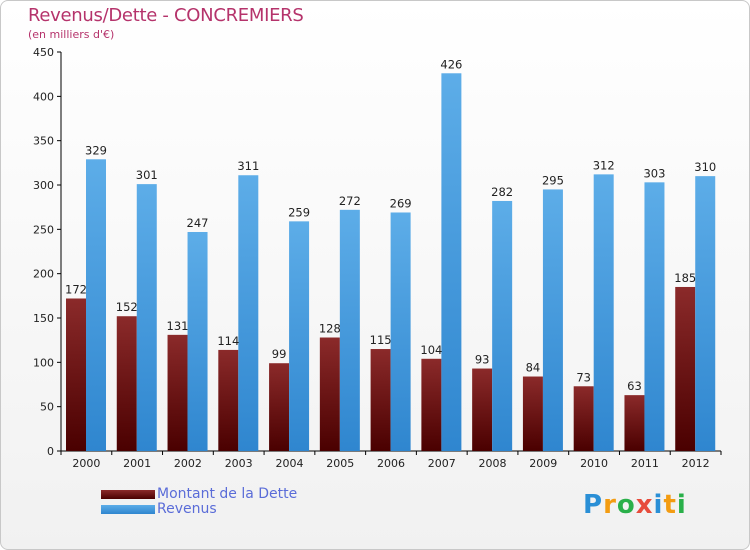 The width and height of the screenshot is (750, 550). I want to click on legend-swatch-revenus, so click(128, 509).